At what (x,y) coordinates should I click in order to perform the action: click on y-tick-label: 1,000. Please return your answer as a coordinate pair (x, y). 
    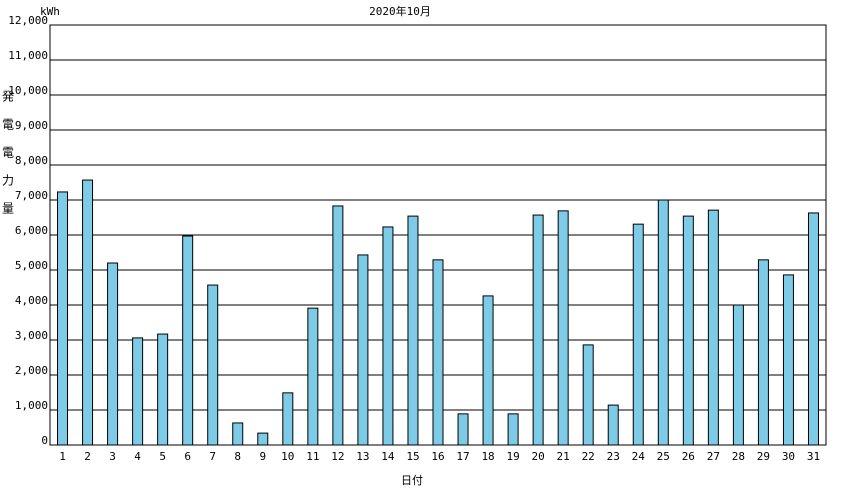
    Looking at the image, I should click on (31, 405).